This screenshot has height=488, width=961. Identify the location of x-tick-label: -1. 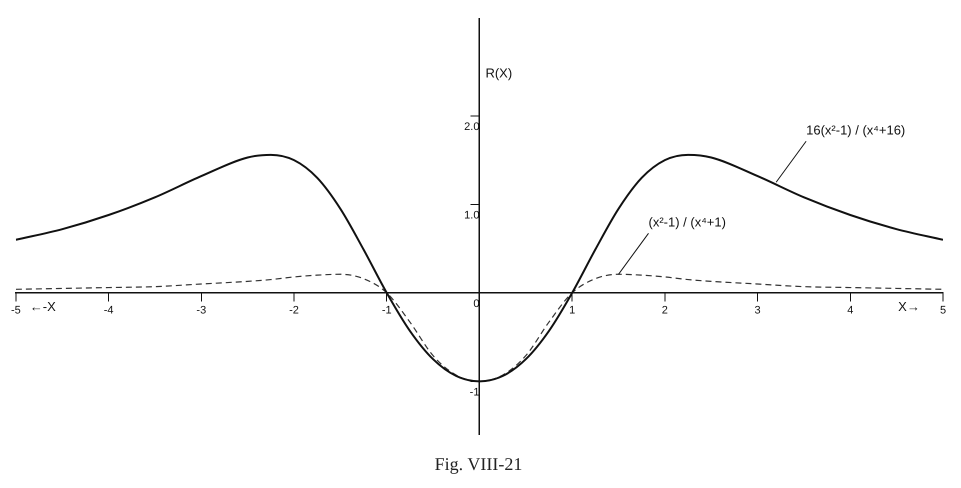
(387, 310).